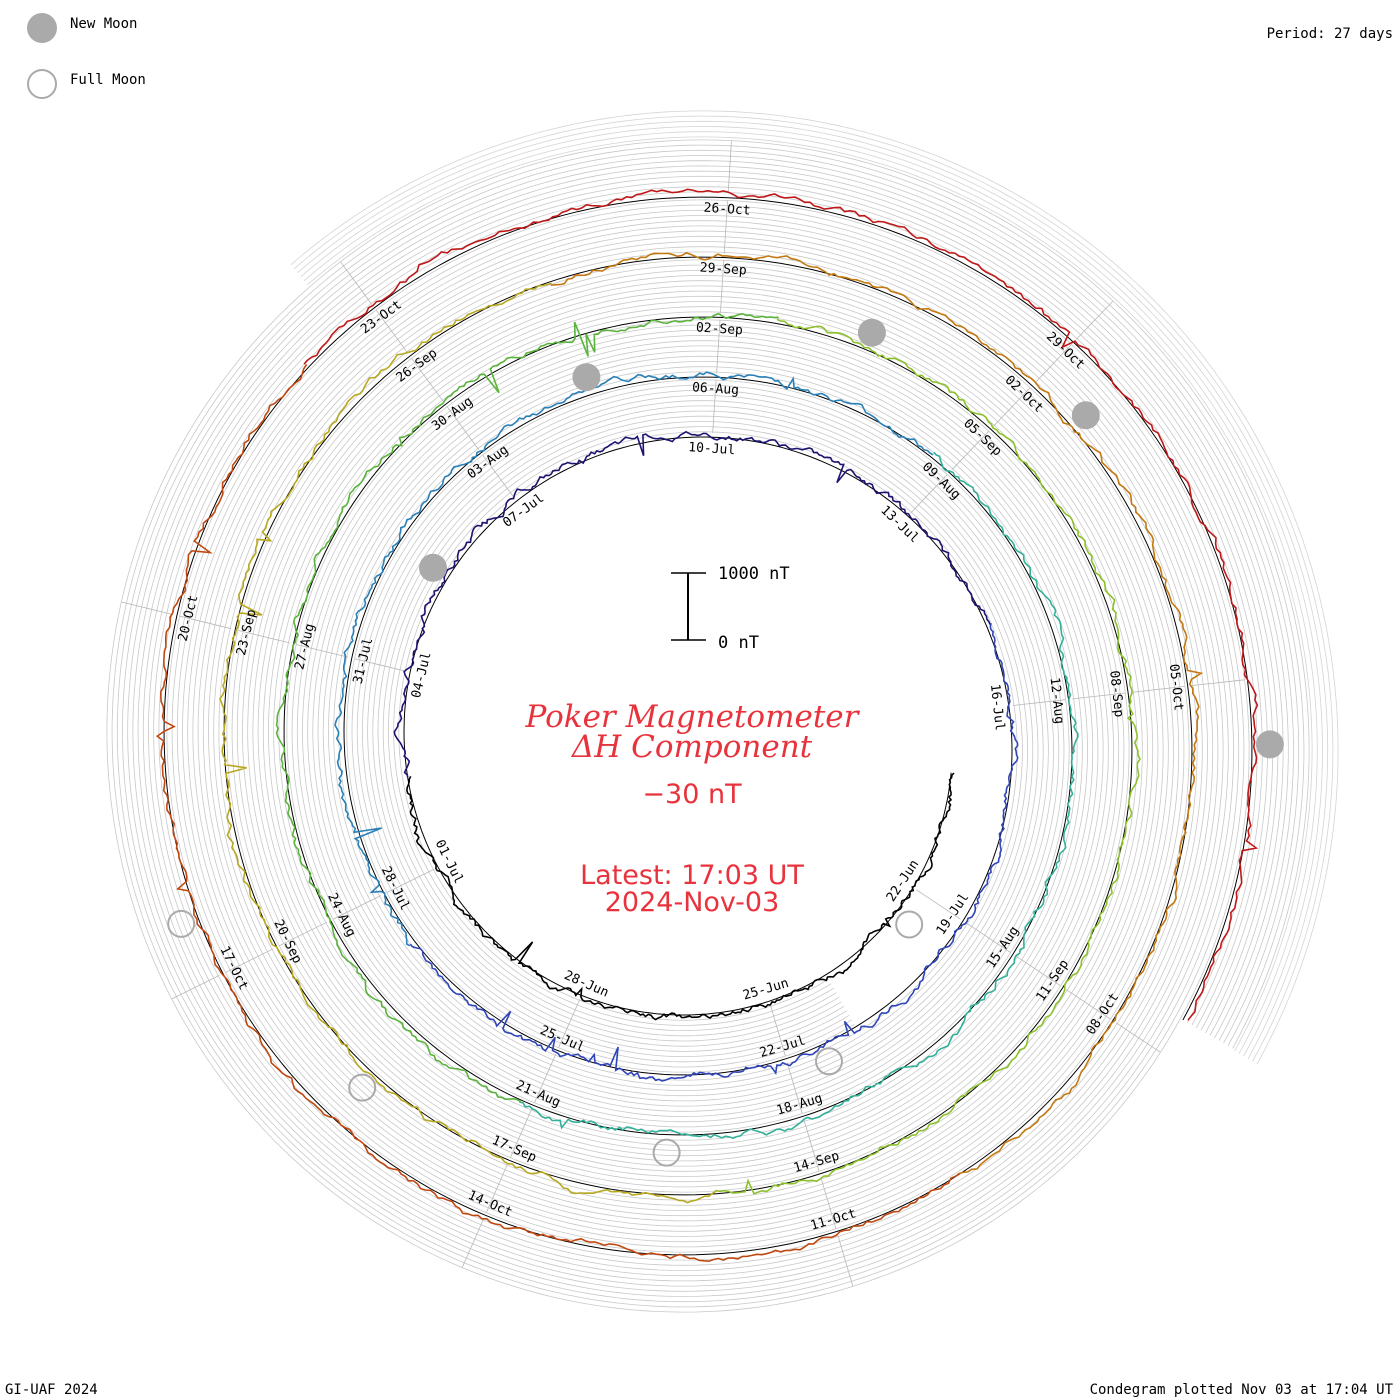 This screenshot has width=1400, height=1400. What do you see at coordinates (712, 449) in the screenshot?
I see `date-tick-label: 10-Jul` at bounding box center [712, 449].